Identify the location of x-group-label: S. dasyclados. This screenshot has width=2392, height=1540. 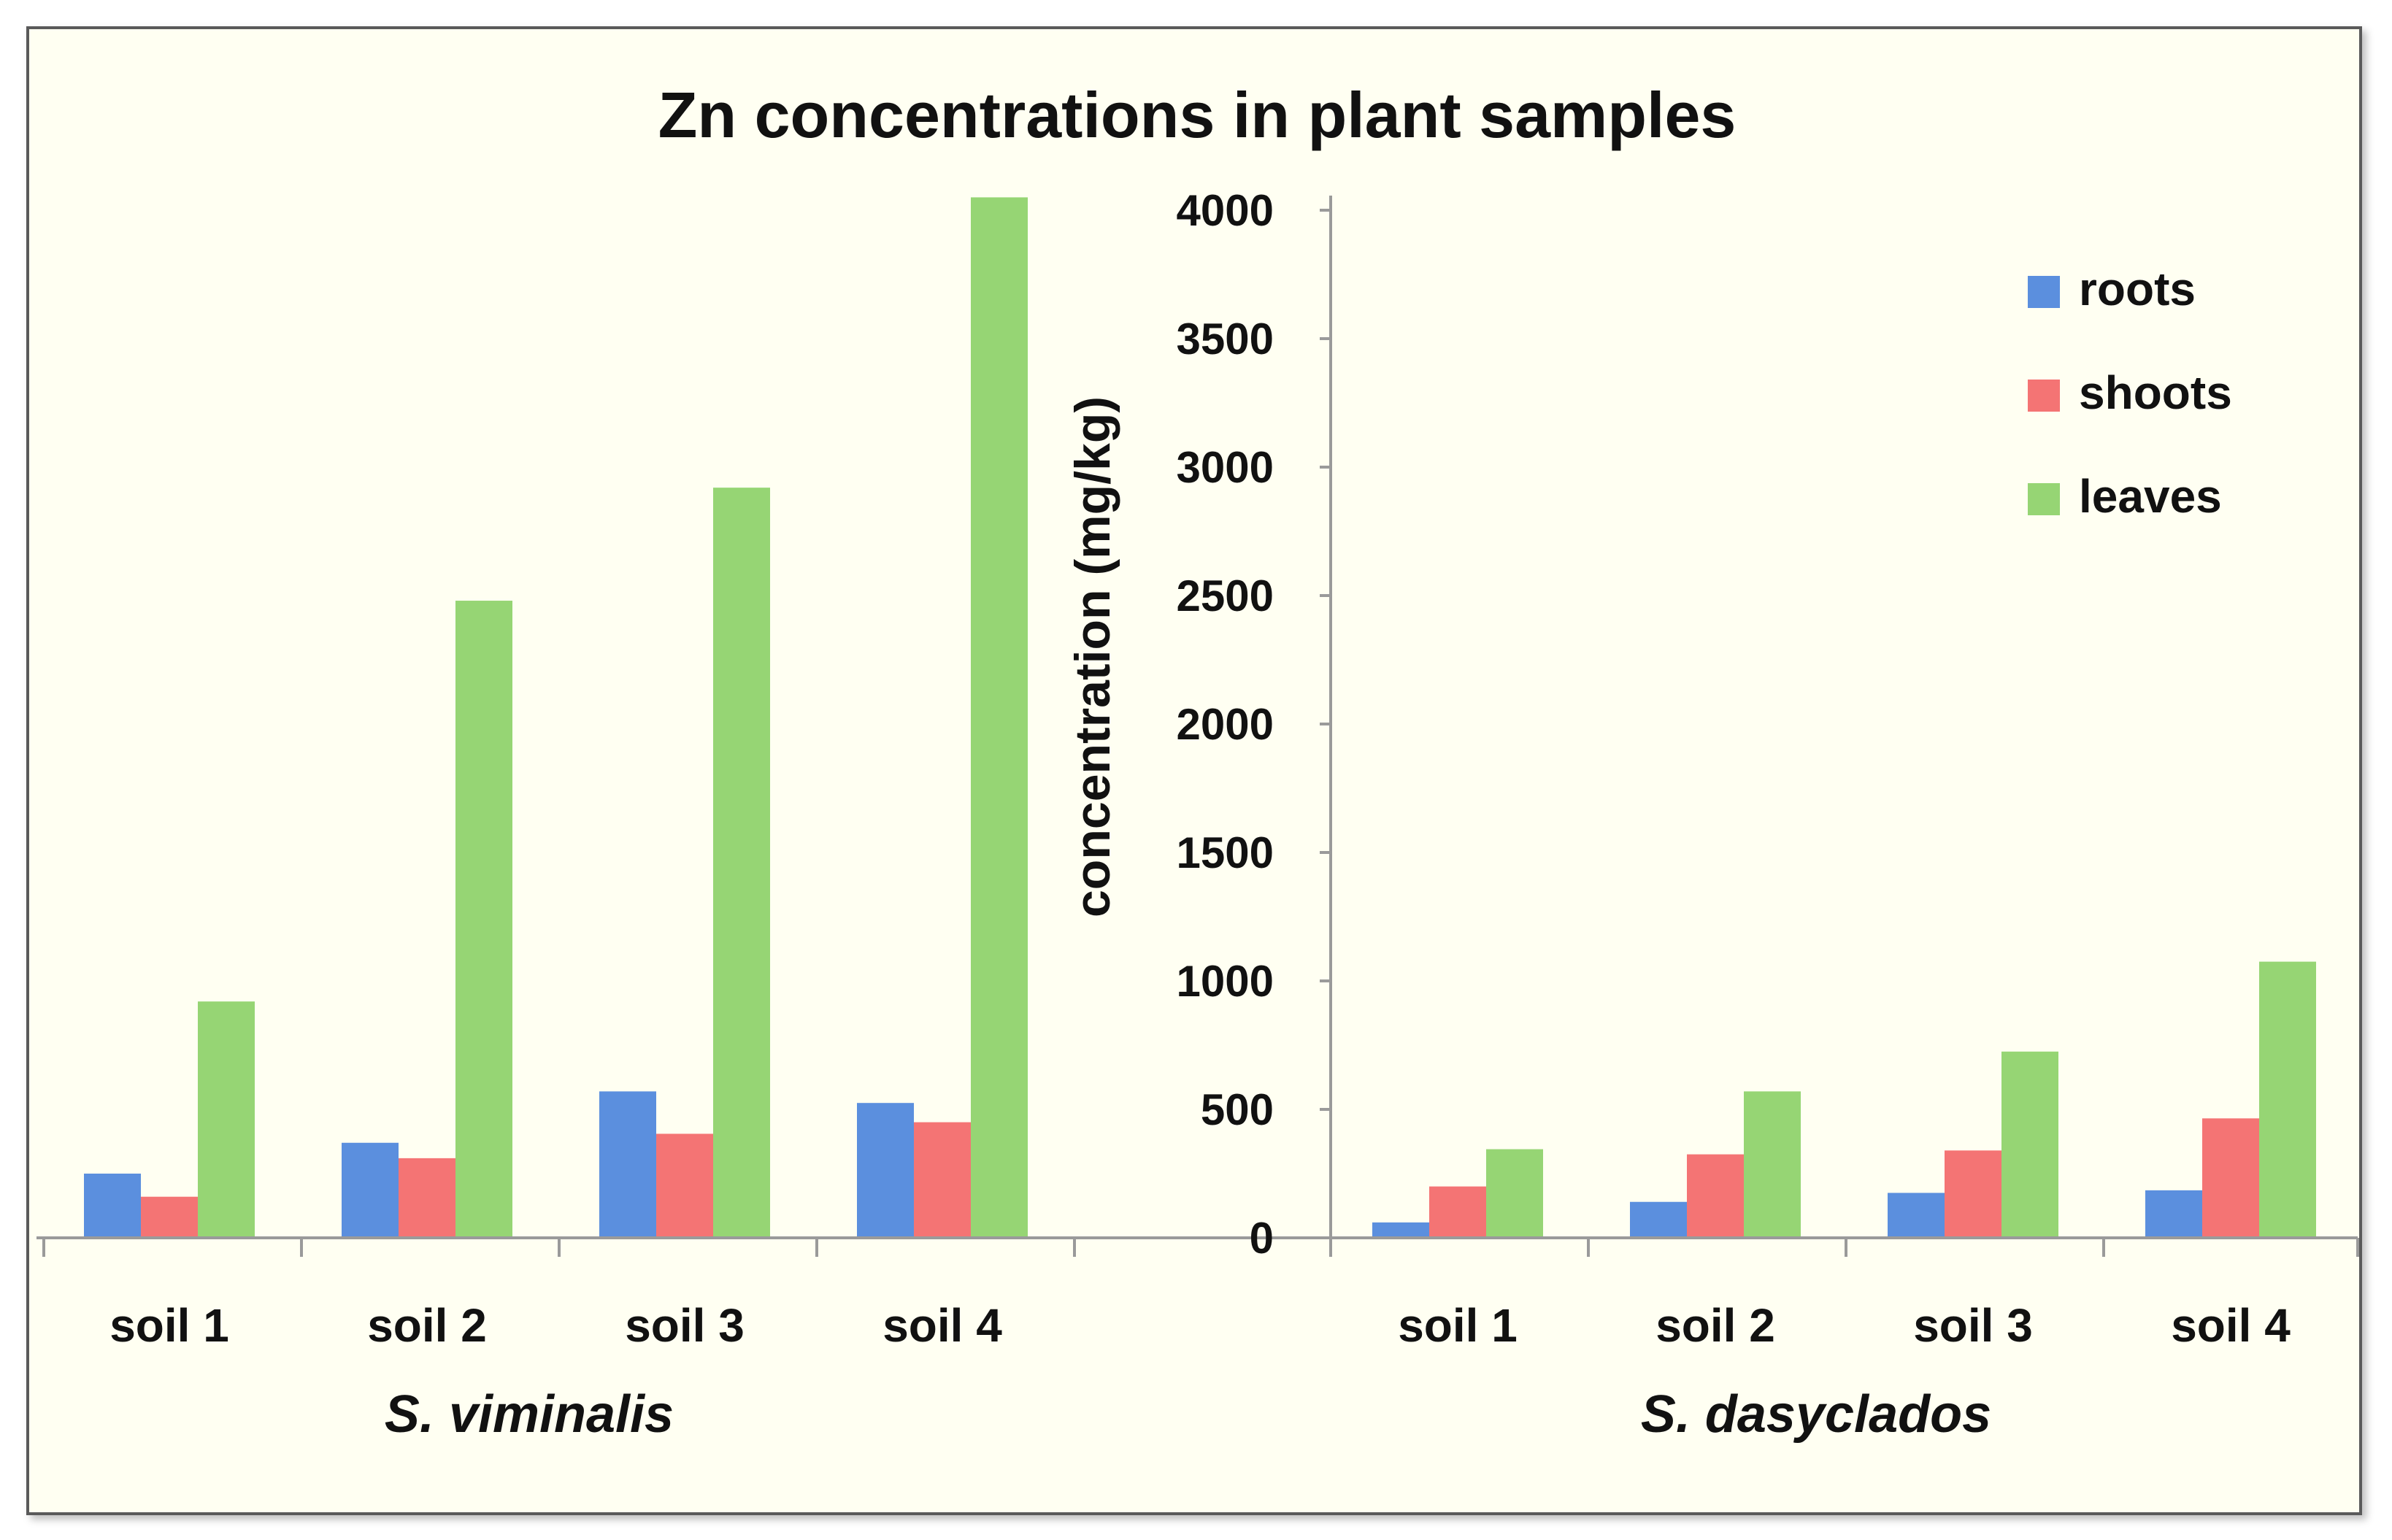
(1816, 1414).